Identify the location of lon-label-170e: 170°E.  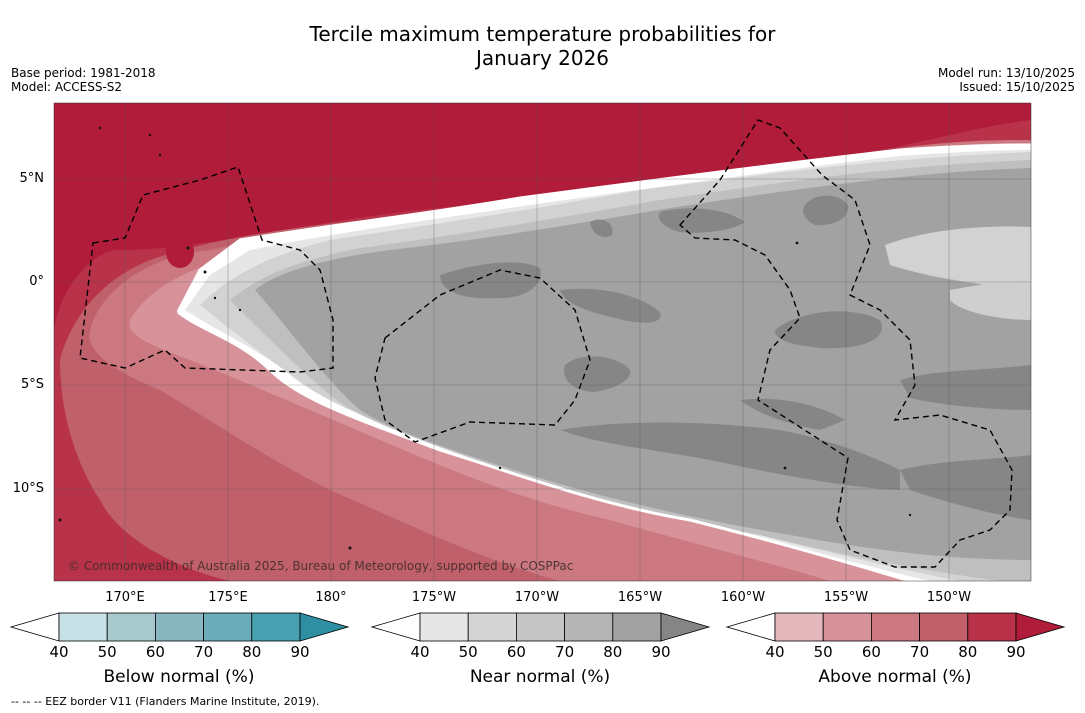
(125, 597).